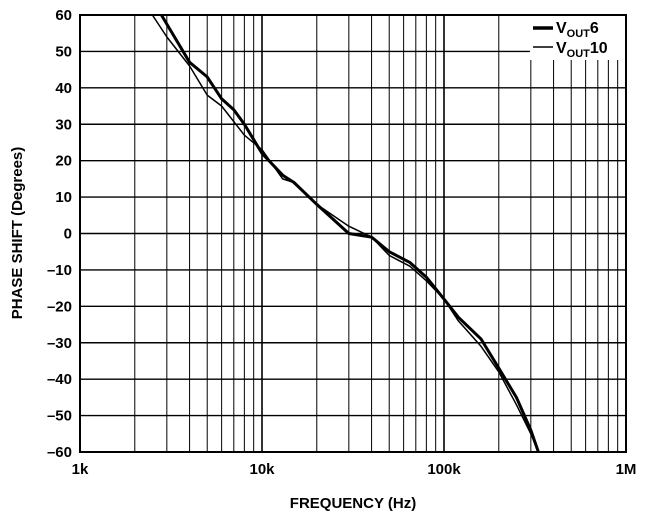 The height and width of the screenshot is (517, 650). What do you see at coordinates (577, 30) in the screenshot?
I see `legend-label-vout6: VOUT6` at bounding box center [577, 30].